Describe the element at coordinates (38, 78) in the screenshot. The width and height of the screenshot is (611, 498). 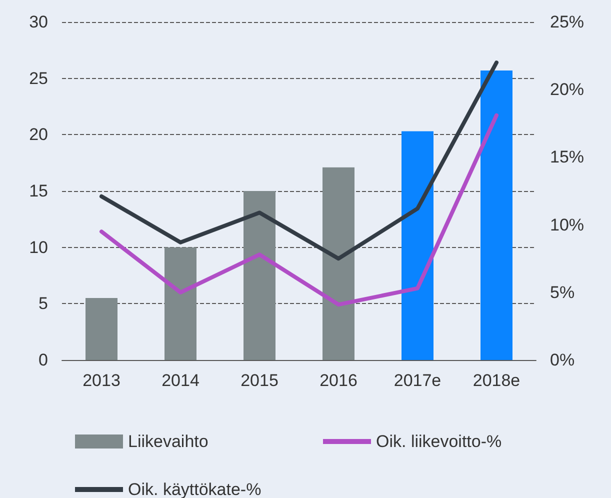
I see `y-tick-label: 25` at that location.